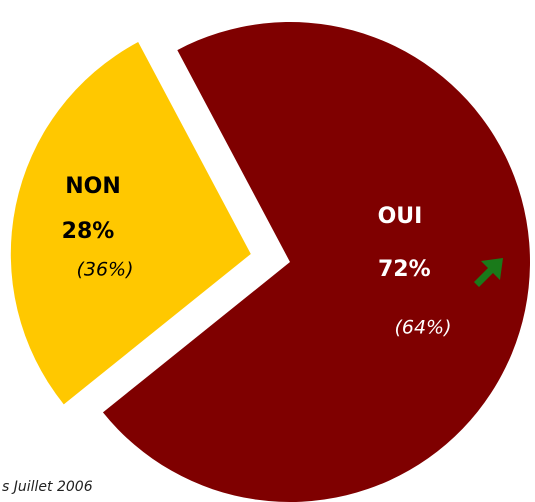 This screenshot has width=535, height=502. What do you see at coordinates (404, 269) in the screenshot?
I see `slice-value: 72%` at bounding box center [404, 269].